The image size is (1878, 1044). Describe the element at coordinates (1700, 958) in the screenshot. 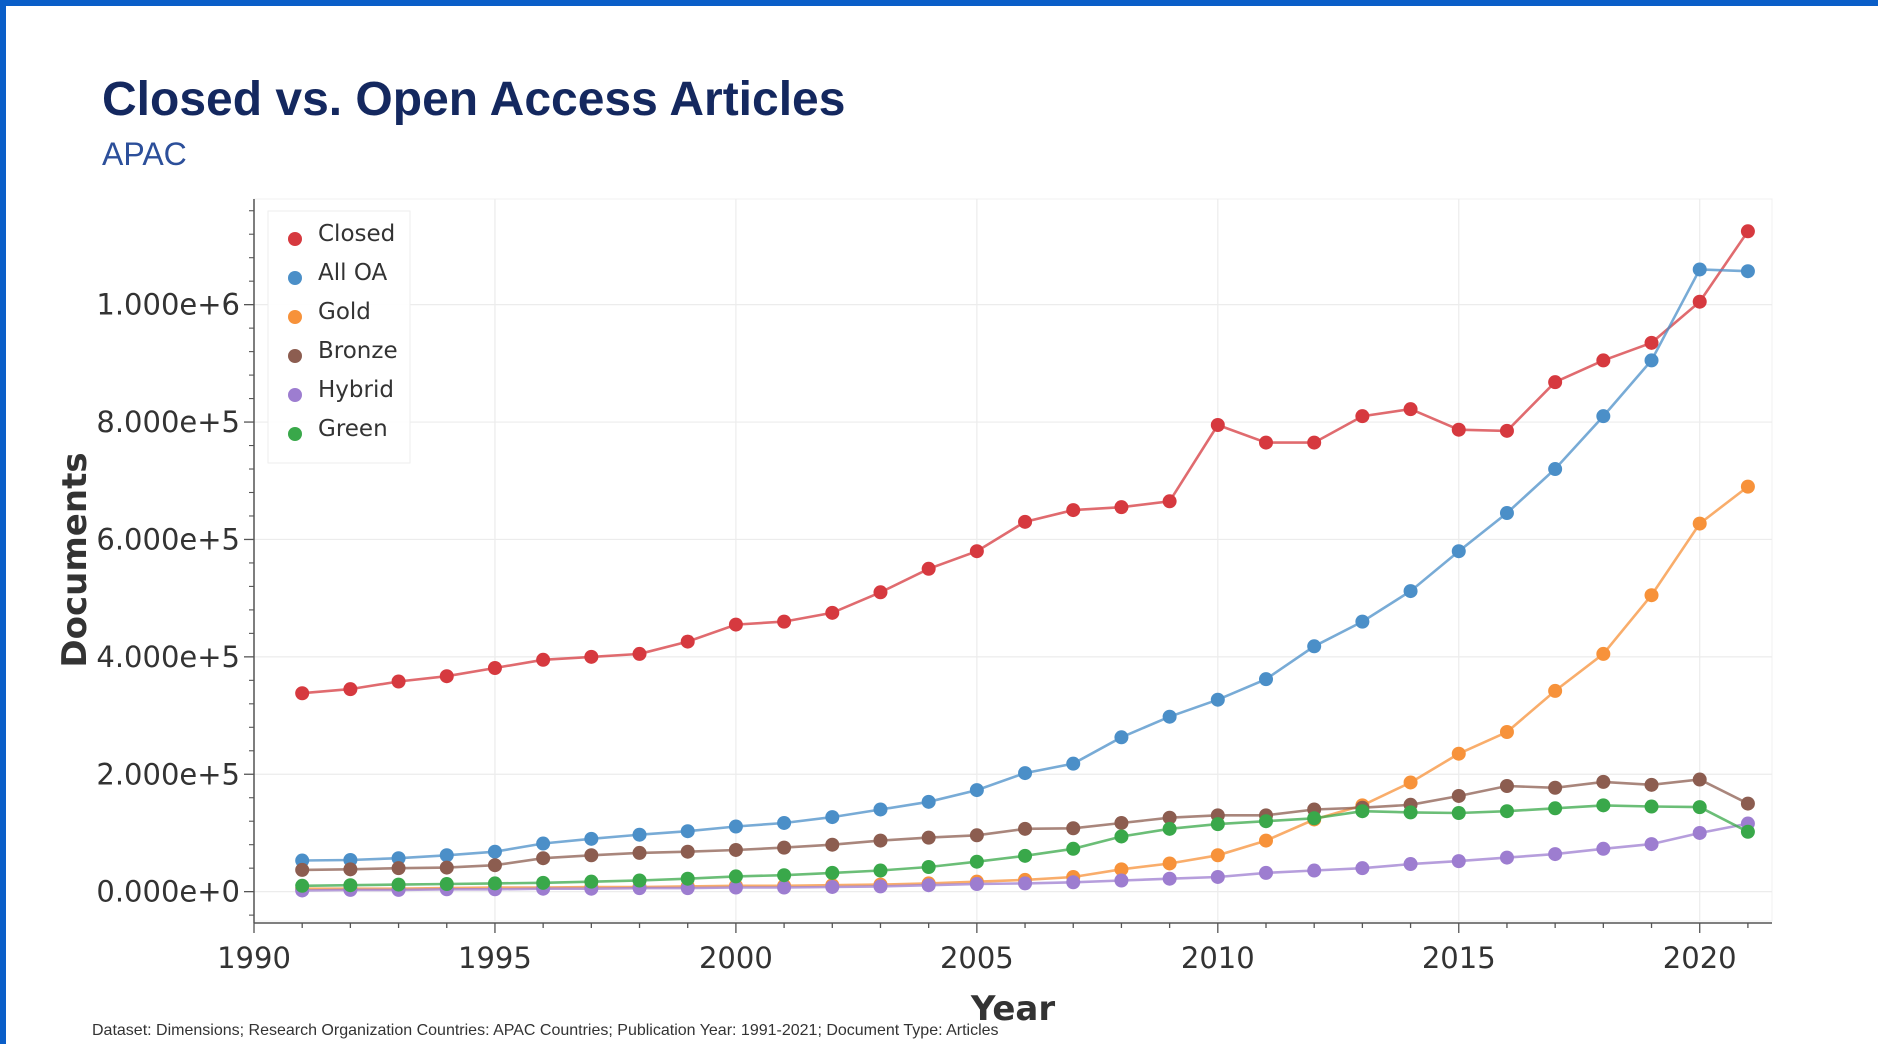

I see `x-tick-label: 2020` at that location.